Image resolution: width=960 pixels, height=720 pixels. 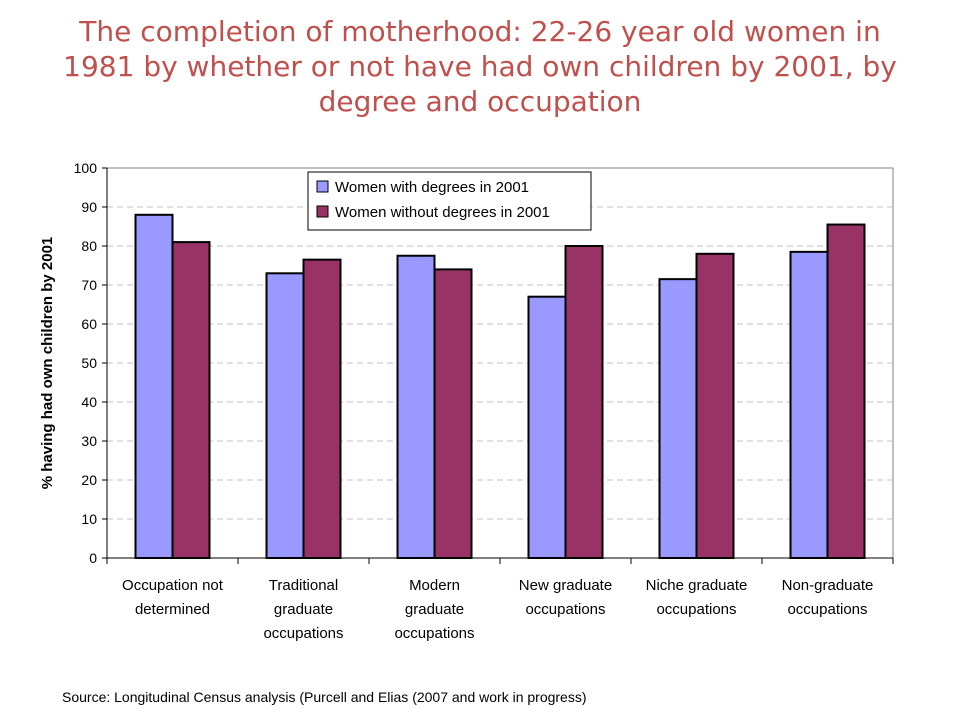 What do you see at coordinates (697, 597) in the screenshot?
I see `x-tick-label: Niche graduate occupations` at bounding box center [697, 597].